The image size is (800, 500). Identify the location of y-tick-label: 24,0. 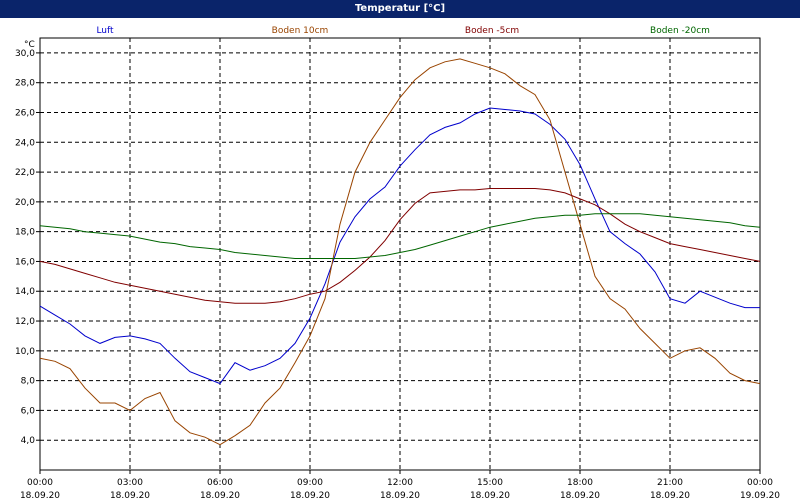
(25, 143).